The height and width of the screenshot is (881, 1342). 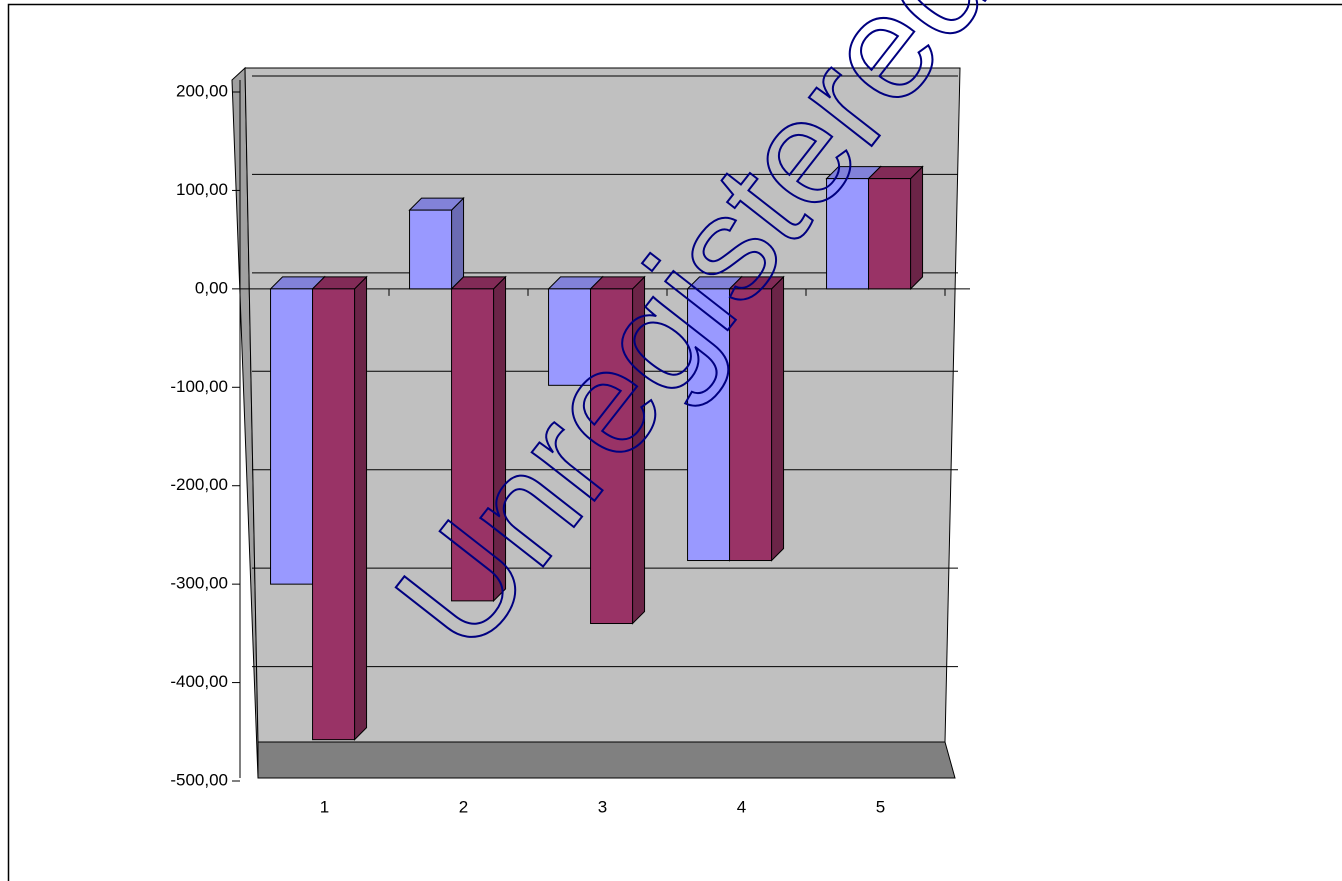 What do you see at coordinates (324, 806) in the screenshot?
I see `x-tick-label: 1` at bounding box center [324, 806].